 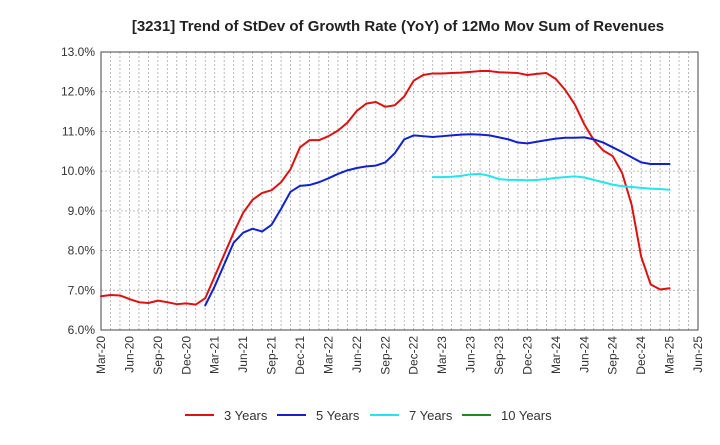 What do you see at coordinates (499, 355) in the screenshot?
I see `x-tick-label: Sep-23` at bounding box center [499, 355].